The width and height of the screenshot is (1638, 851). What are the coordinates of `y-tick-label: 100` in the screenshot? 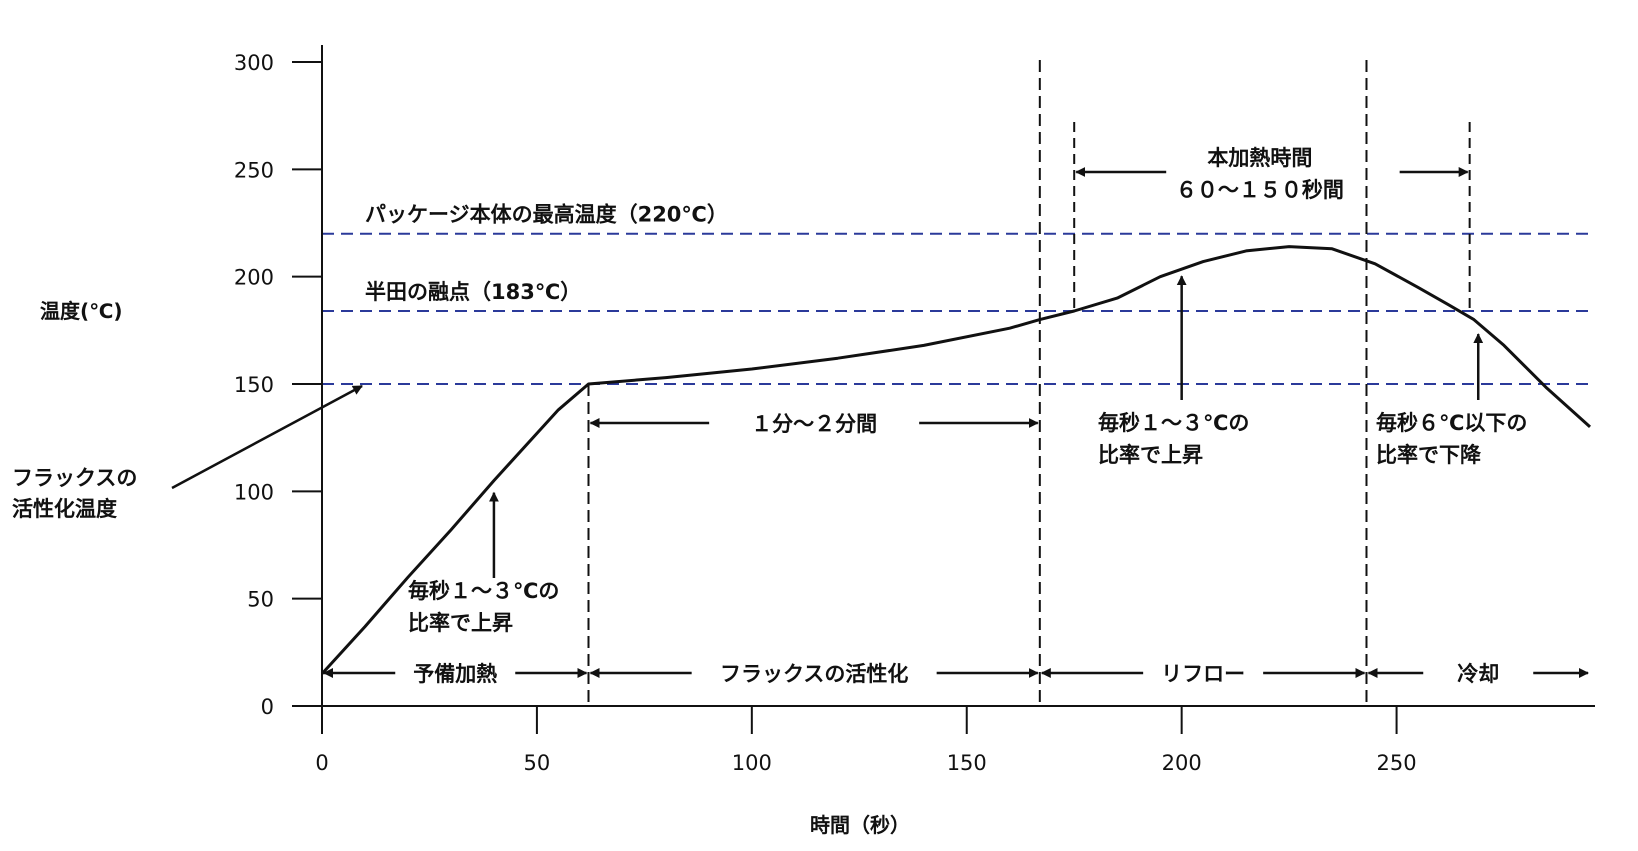 It's located at (254, 492).